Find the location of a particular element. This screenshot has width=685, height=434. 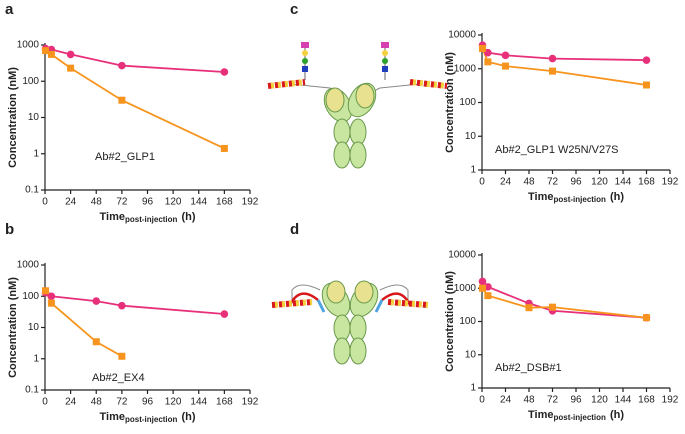

annotation: Ab#2_GLP1 W25N/V27S is located at coordinates (557, 150).